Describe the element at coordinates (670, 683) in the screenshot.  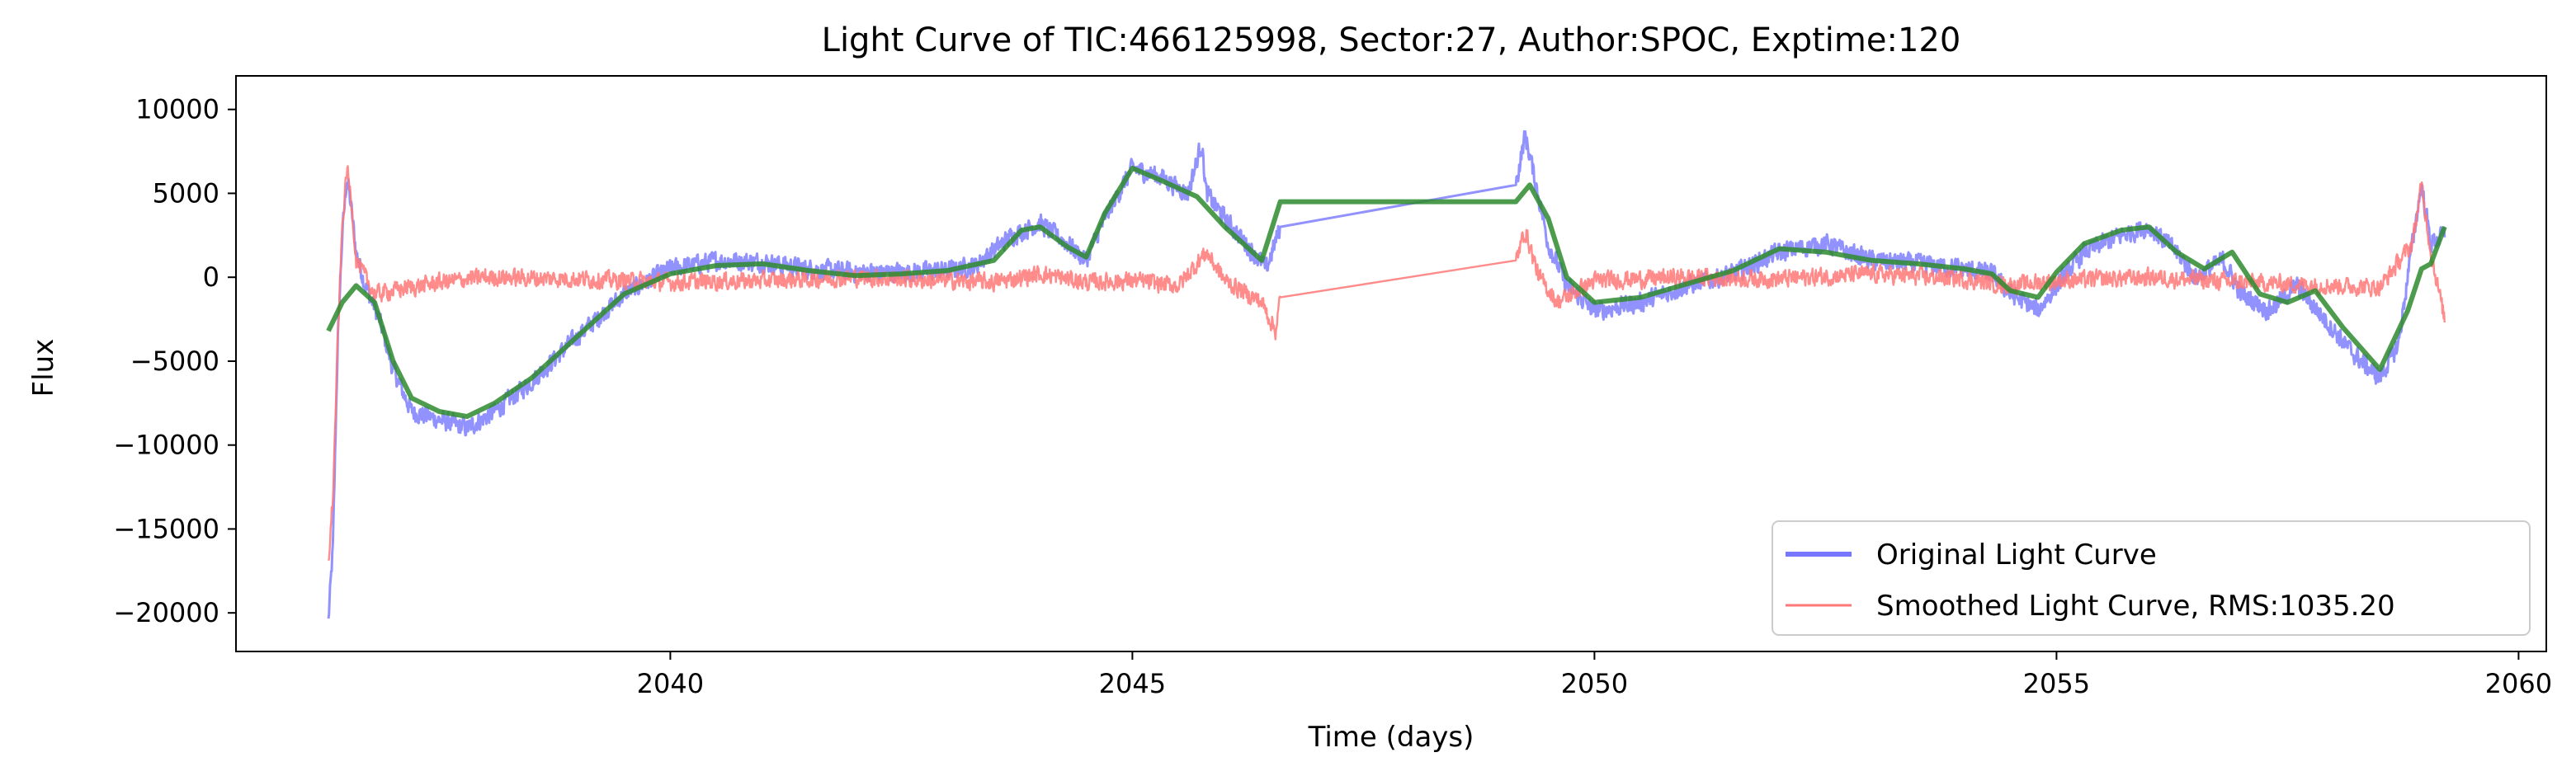
I see `x-tick-label: 2040` at that location.